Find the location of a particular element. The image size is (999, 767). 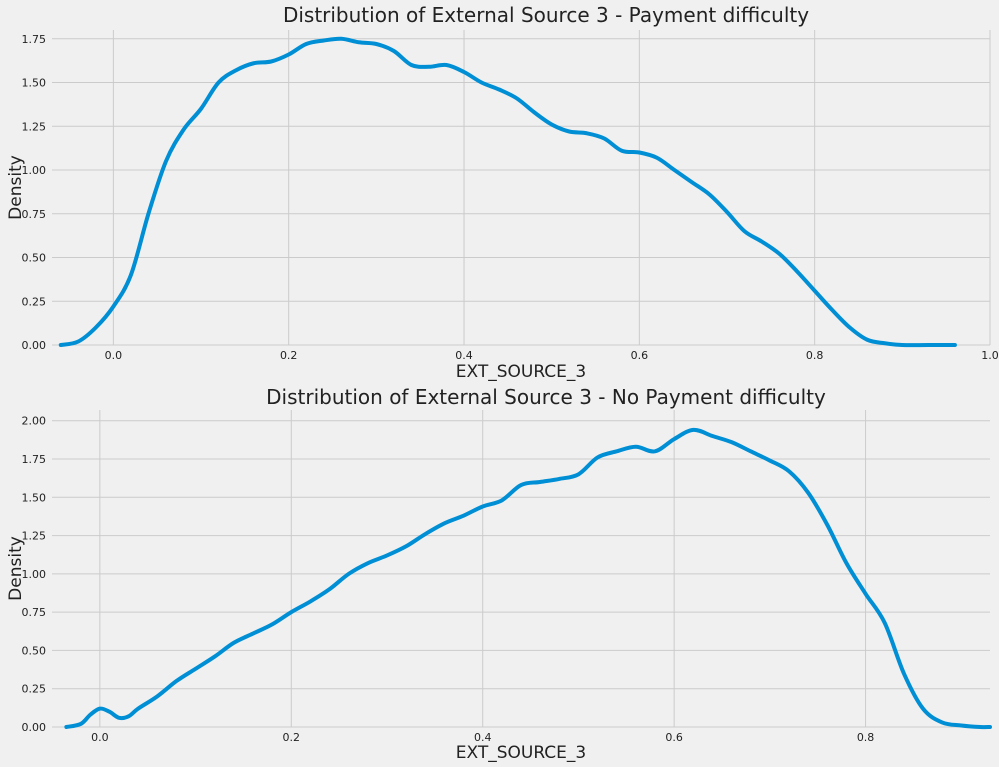

y-tick-label: 2.00 is located at coordinates (34, 421).